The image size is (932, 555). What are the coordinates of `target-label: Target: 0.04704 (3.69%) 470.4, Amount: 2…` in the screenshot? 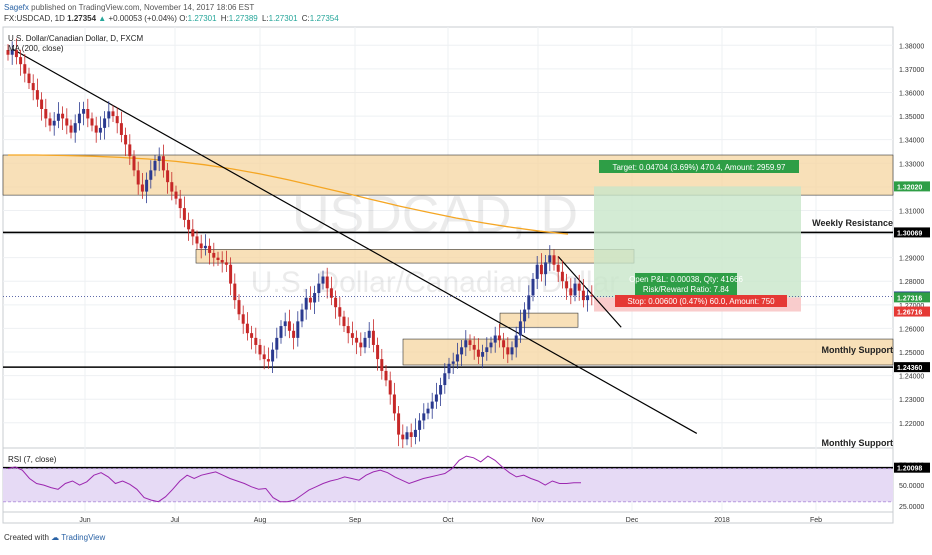 It's located at (699, 167).